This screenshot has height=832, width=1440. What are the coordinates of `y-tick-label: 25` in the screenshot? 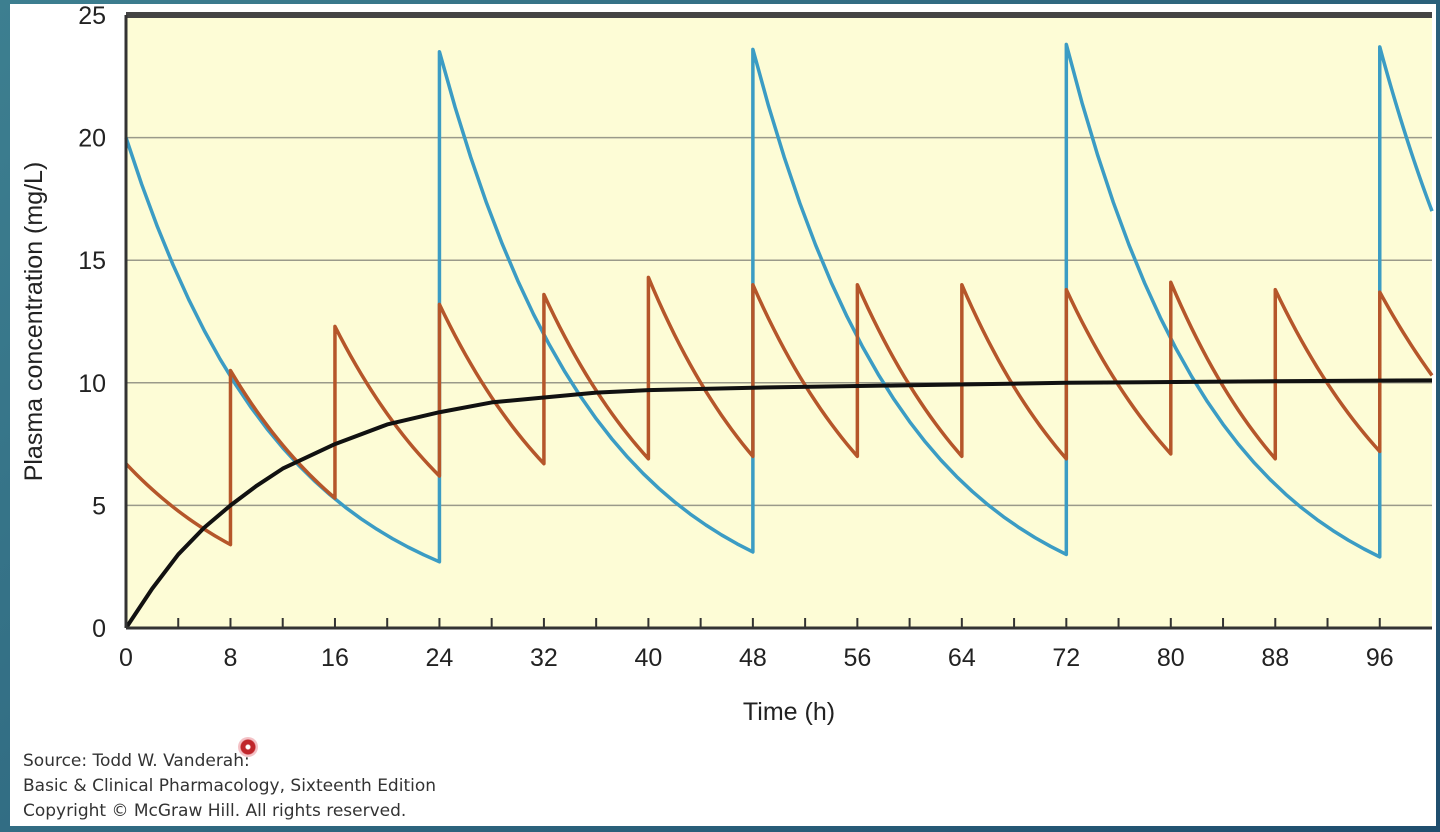 It's located at (92, 17).